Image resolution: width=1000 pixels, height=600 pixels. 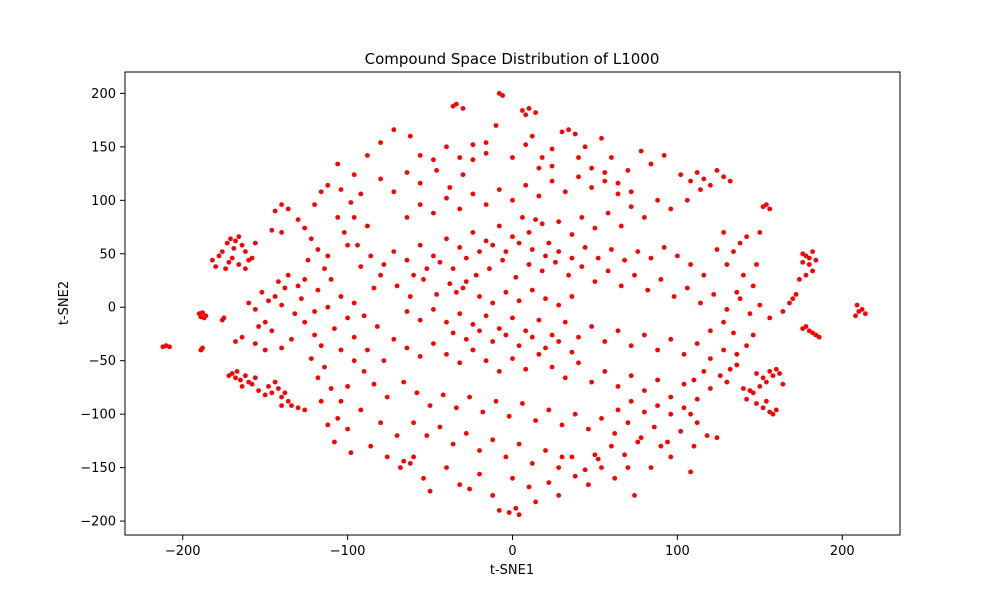 What do you see at coordinates (98, 522) in the screenshot?
I see `y-tick-label: −200` at bounding box center [98, 522].